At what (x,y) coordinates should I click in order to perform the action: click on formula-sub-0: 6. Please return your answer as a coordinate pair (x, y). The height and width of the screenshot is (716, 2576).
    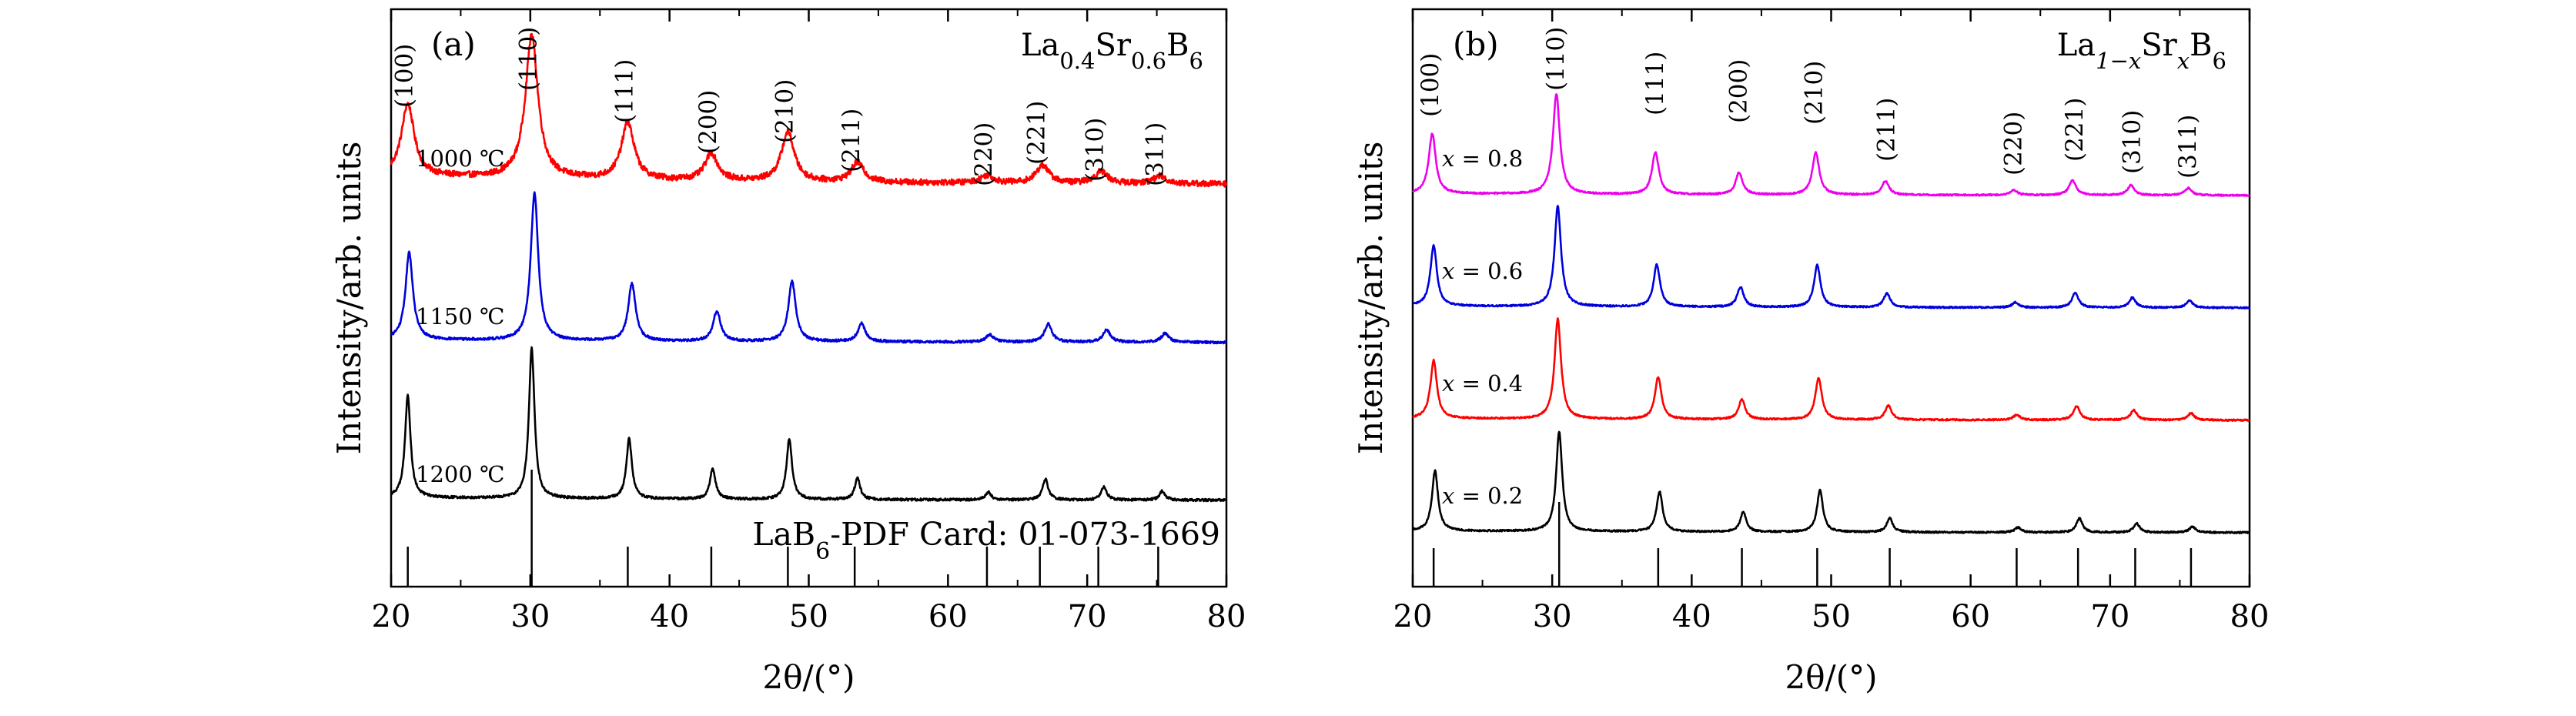
    Looking at the image, I should click on (823, 551).